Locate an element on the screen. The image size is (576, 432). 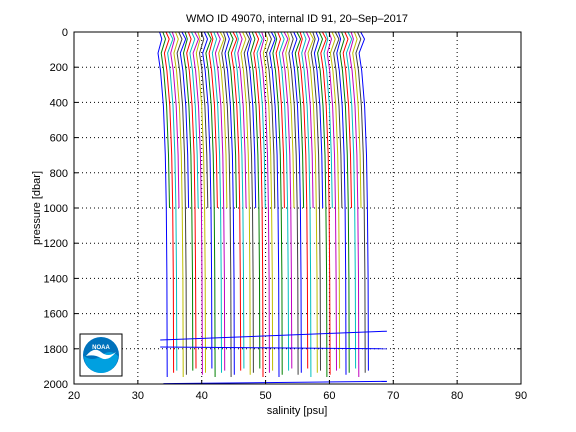
y-tick-label: 1000 is located at coordinates (56, 209).